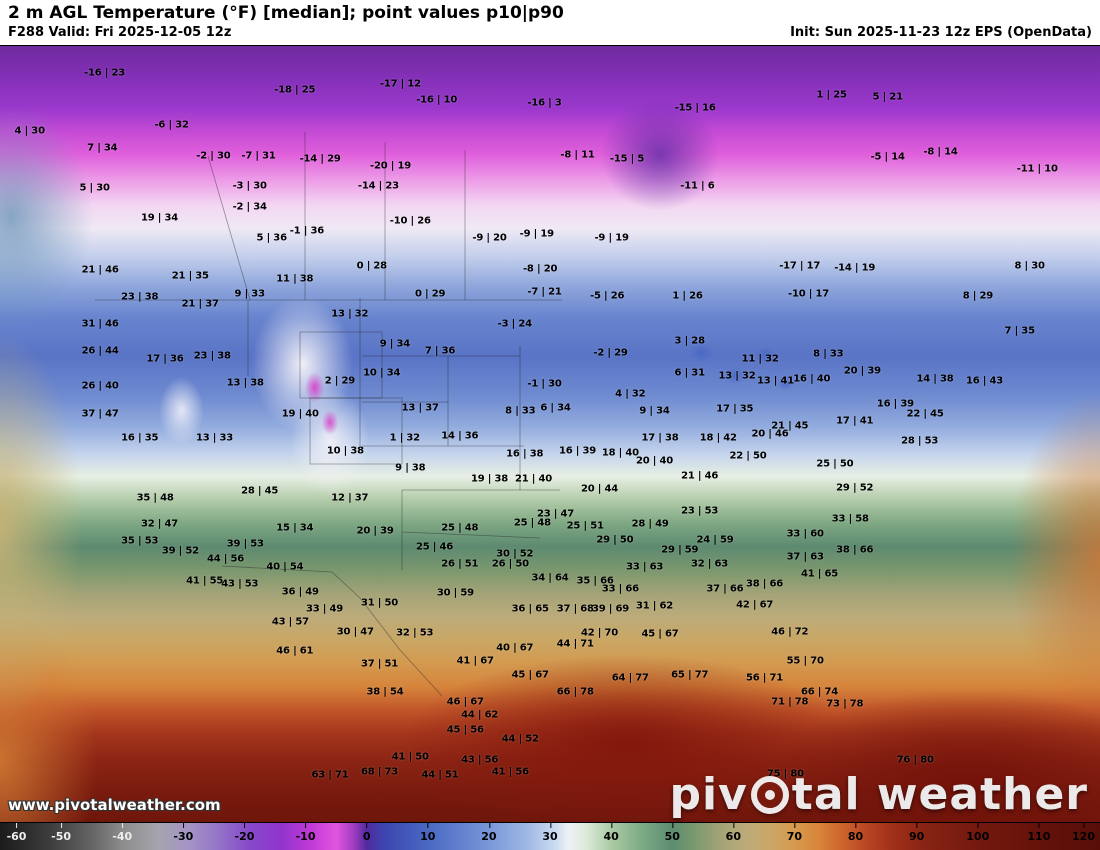 This screenshot has width=1100, height=850. I want to click on colorbar-tick-label: 80, so click(855, 836).